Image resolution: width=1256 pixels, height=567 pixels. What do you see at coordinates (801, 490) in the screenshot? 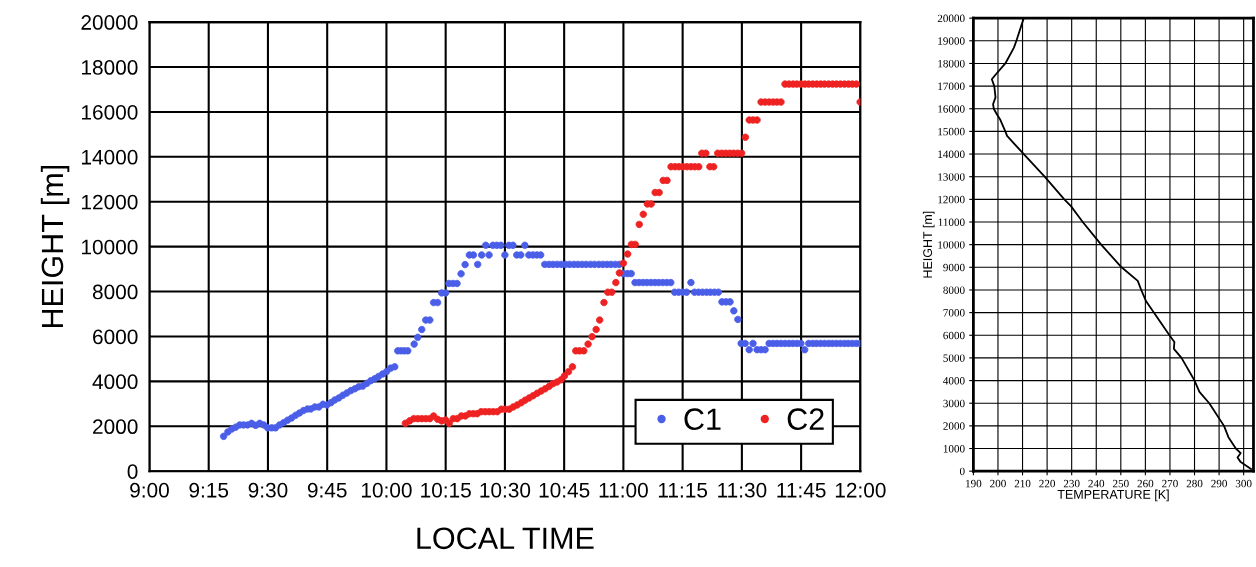
I see `x-tick-label: 11:45` at bounding box center [801, 490].